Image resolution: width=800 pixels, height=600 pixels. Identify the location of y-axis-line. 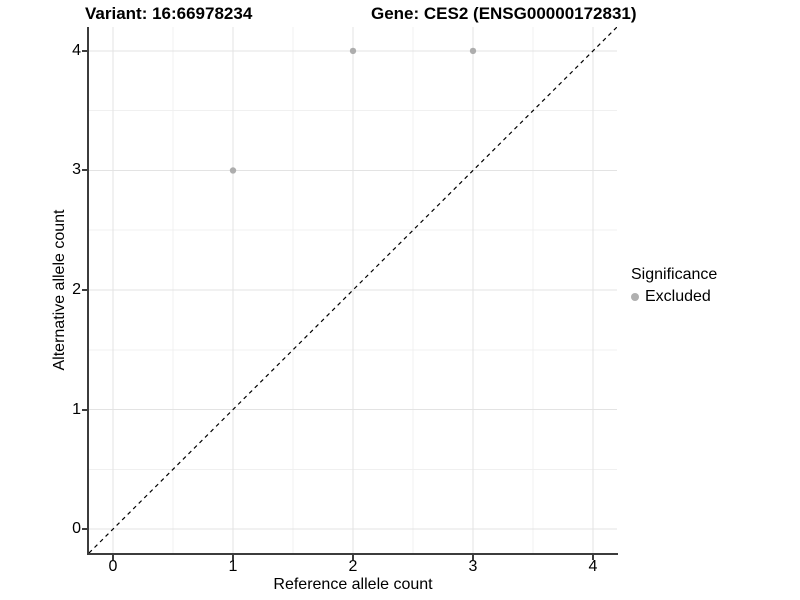
(88, 291).